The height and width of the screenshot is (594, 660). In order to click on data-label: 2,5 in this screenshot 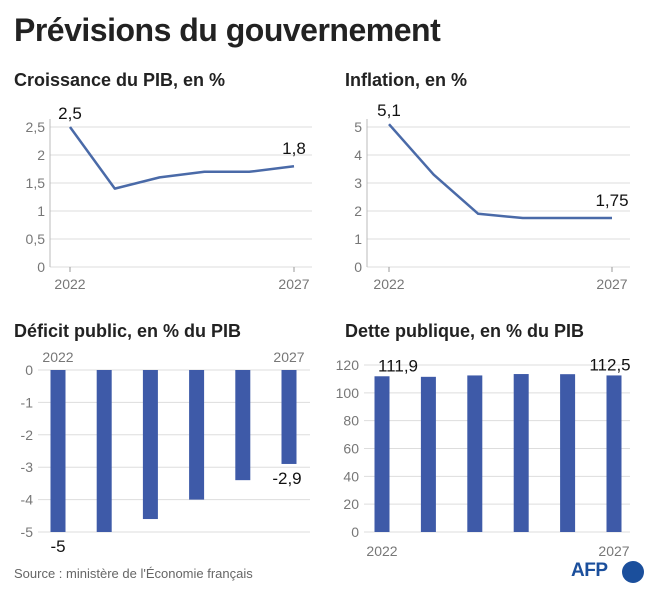, I will do `click(70, 113)`.